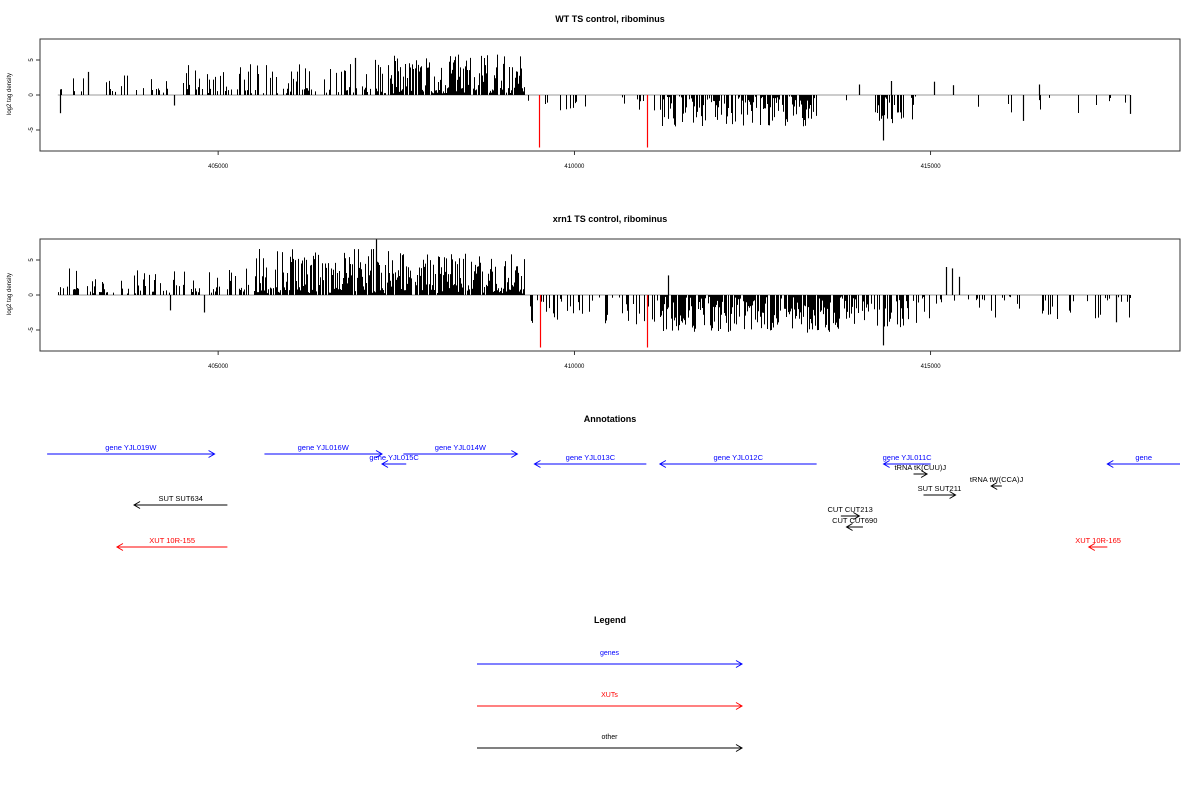 The height and width of the screenshot is (800, 1200). What do you see at coordinates (10, 94) in the screenshot?
I see `wt-y-axis-label: log2 tag density` at bounding box center [10, 94].